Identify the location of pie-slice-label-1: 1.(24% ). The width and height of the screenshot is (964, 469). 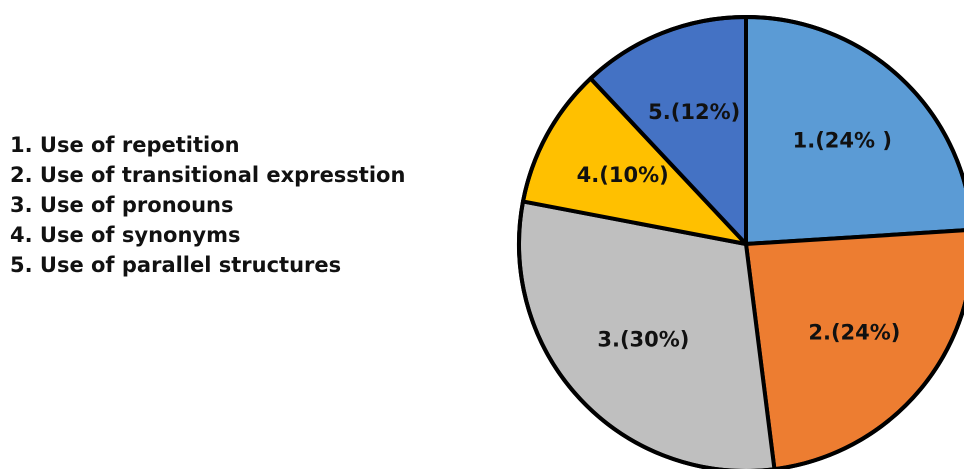
(842, 140).